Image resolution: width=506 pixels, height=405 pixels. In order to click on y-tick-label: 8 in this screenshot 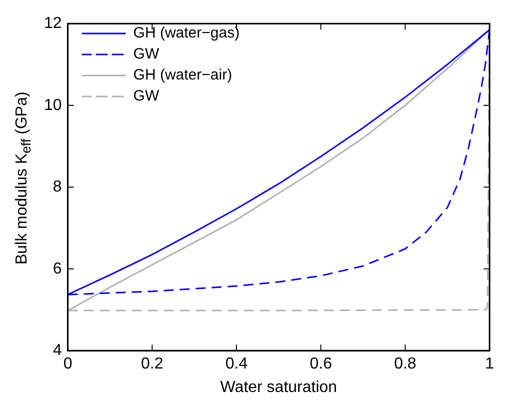, I will do `click(57, 187)`.